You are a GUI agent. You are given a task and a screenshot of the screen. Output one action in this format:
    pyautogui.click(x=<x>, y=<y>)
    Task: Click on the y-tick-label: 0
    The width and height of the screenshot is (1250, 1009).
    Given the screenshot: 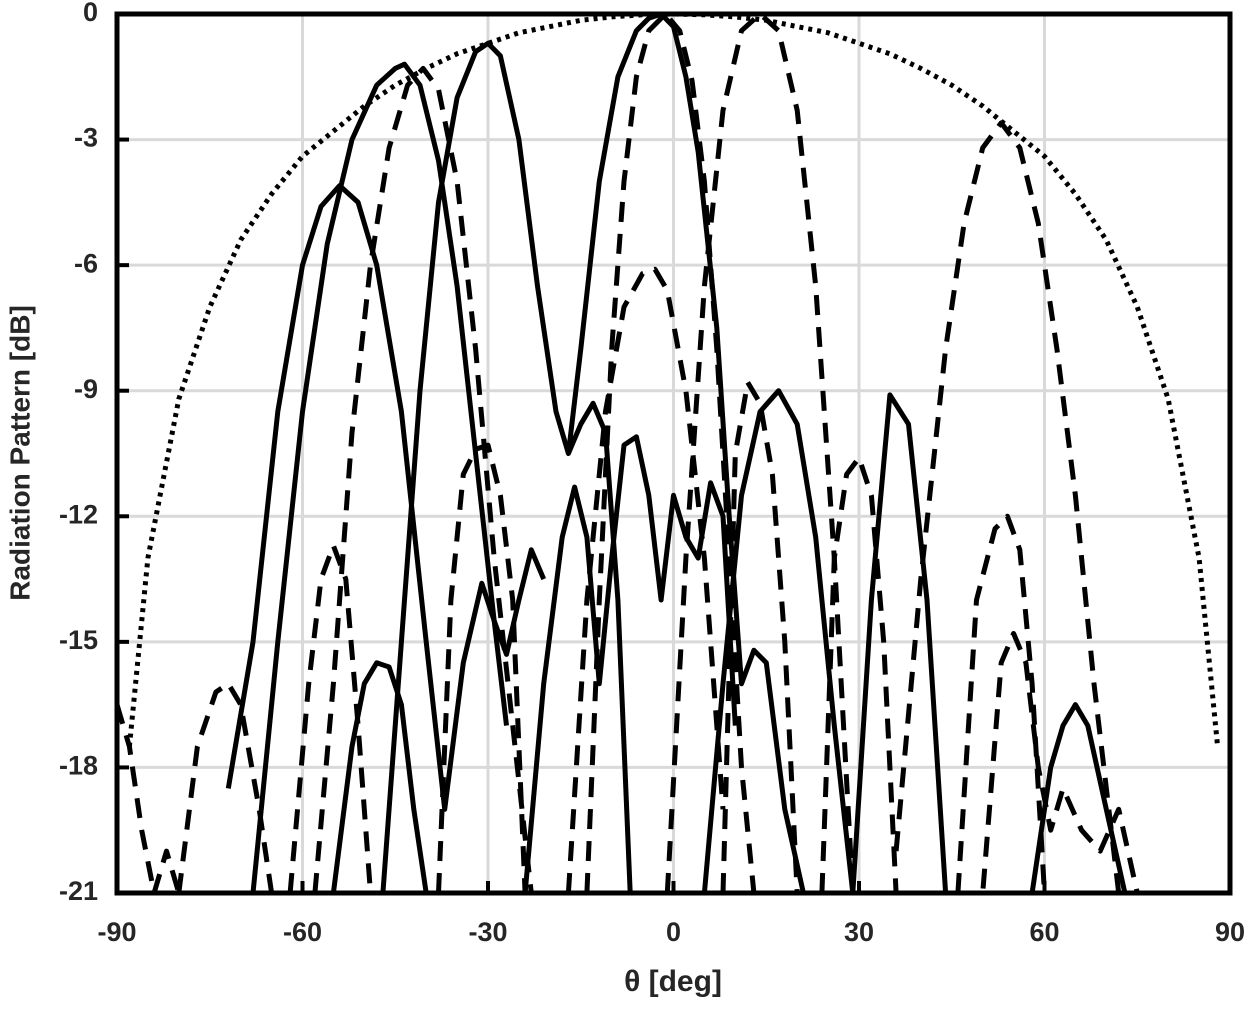 What is the action you would take?
    pyautogui.click(x=90, y=13)
    